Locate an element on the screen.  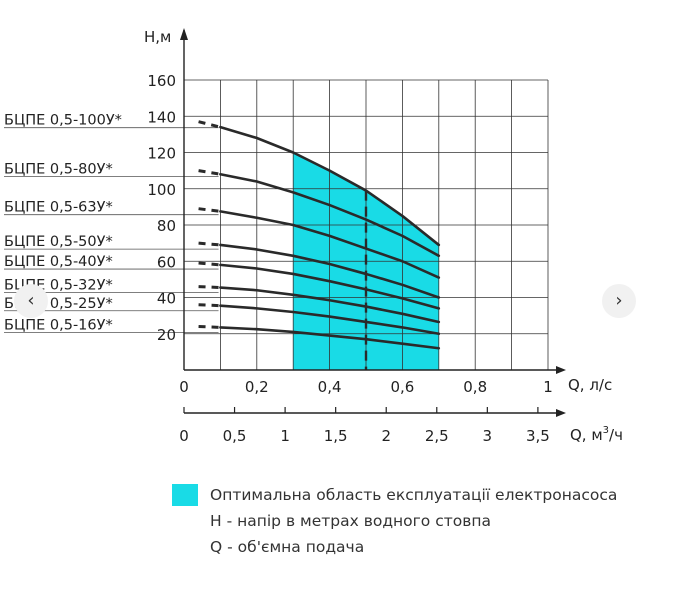
y-tick-label: 100 is located at coordinates (161, 190).